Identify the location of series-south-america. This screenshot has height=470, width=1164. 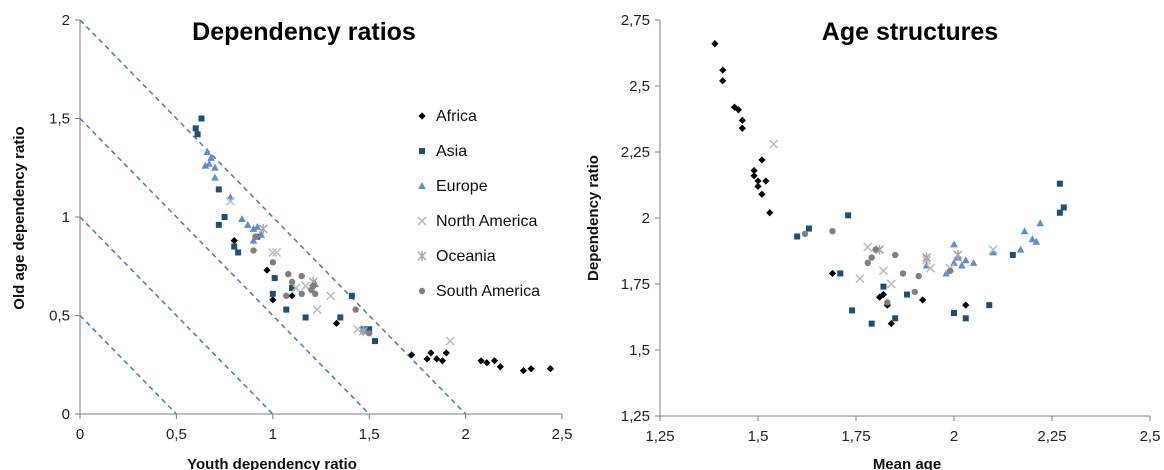
(877, 267).